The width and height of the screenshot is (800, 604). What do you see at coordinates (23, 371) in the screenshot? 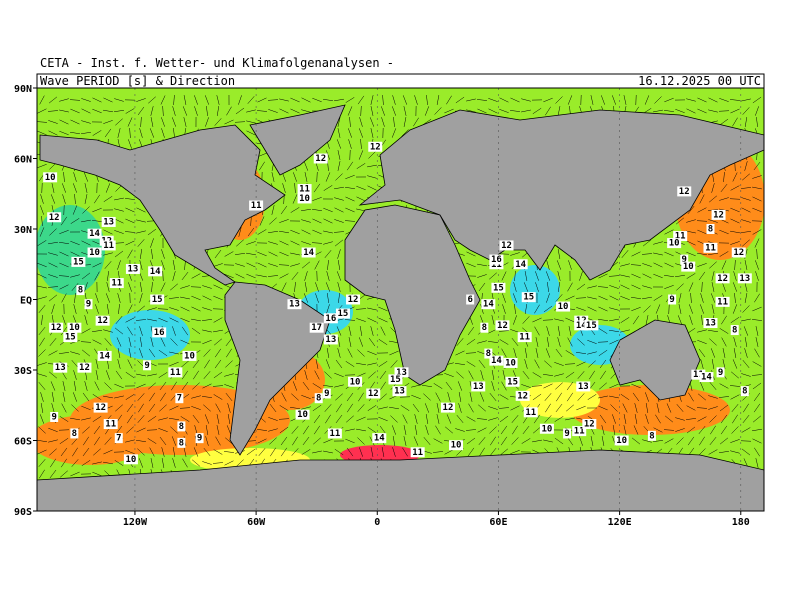
I see `y-tick-label: 30S` at bounding box center [23, 371].